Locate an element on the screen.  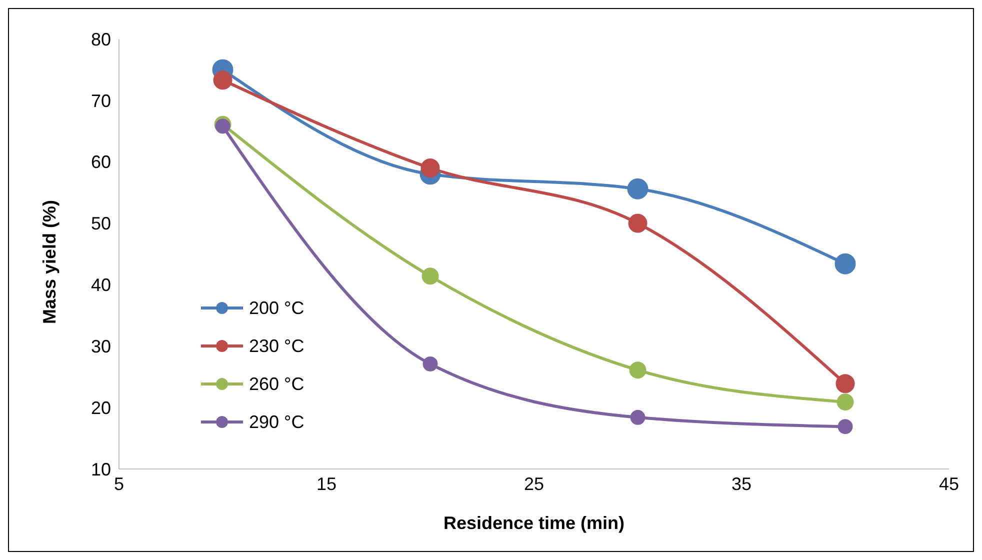
y-tick-label: 20 is located at coordinates (100, 408).